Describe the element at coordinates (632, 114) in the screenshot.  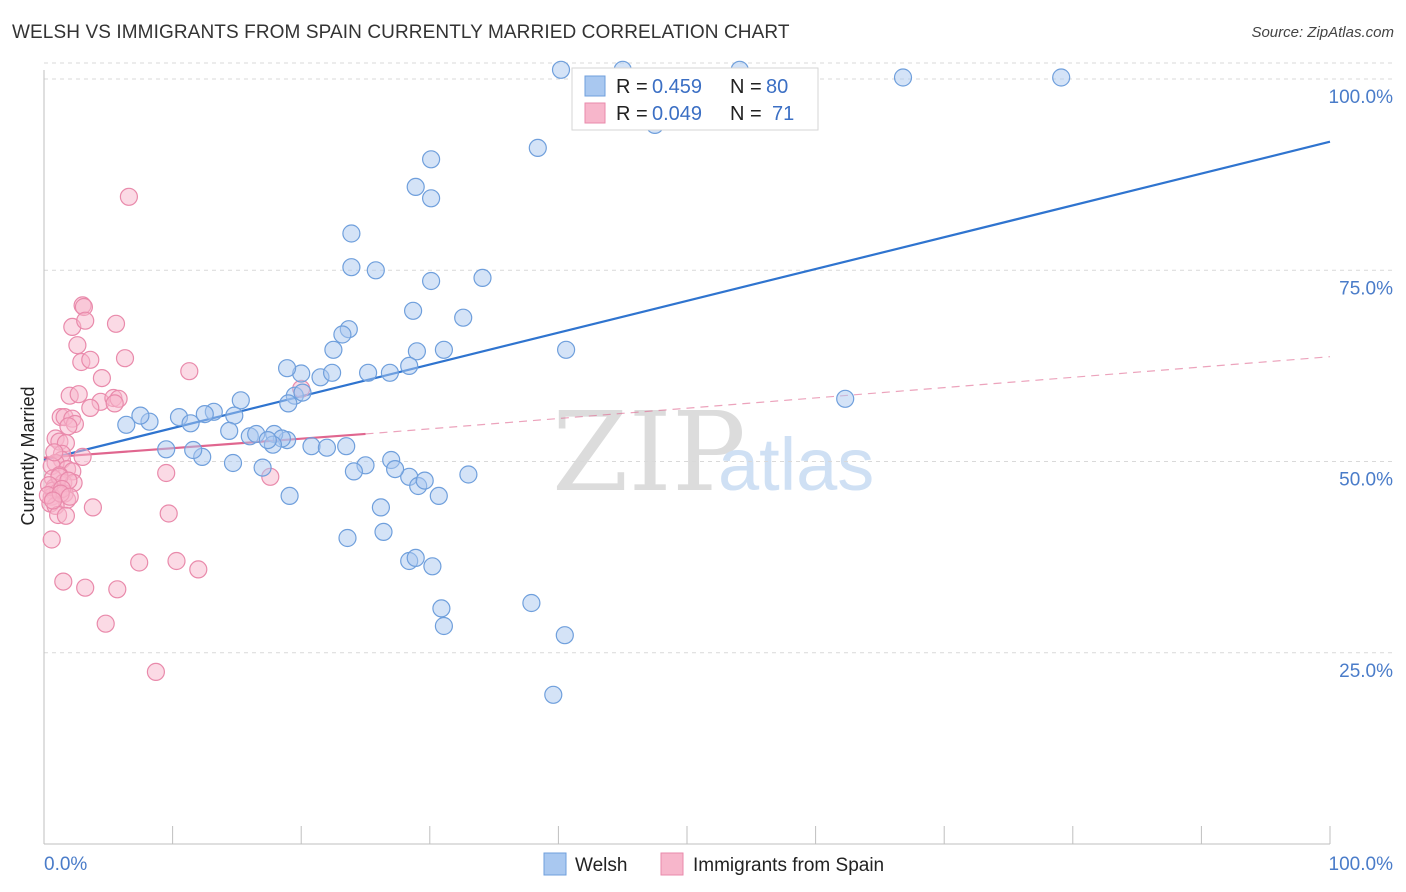
I see `stats-spain-r-label: R =` at that location.